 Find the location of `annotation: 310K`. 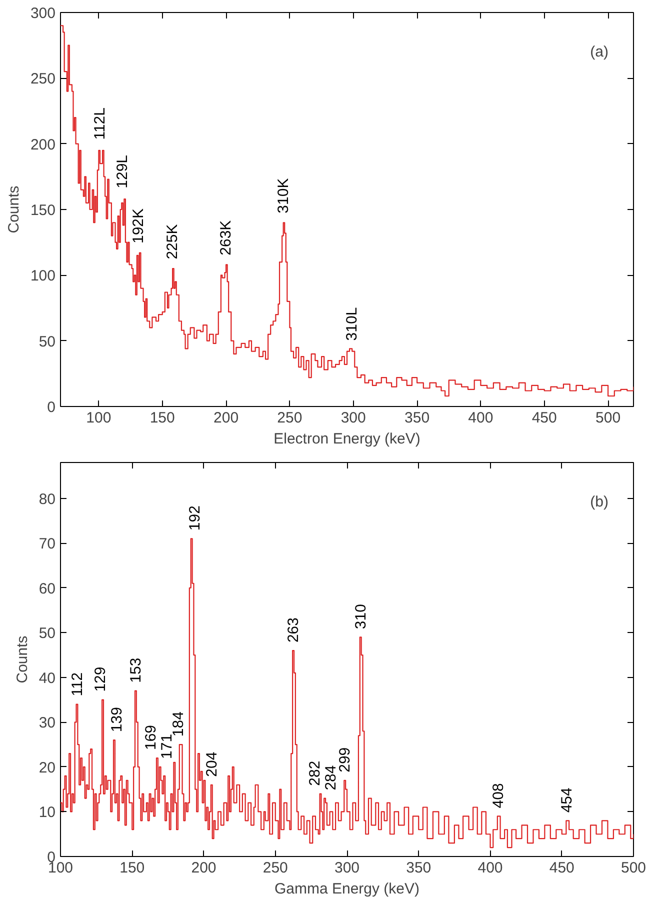

annotation: 310K is located at coordinates (283, 196).